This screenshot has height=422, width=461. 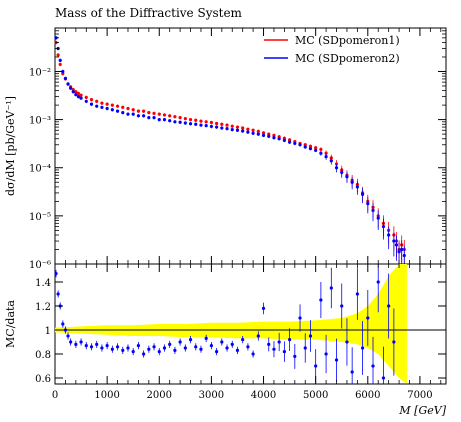 What do you see at coordinates (43, 355) in the screenshot?
I see `ratio-y-tick-label: 0.8` at bounding box center [43, 355].